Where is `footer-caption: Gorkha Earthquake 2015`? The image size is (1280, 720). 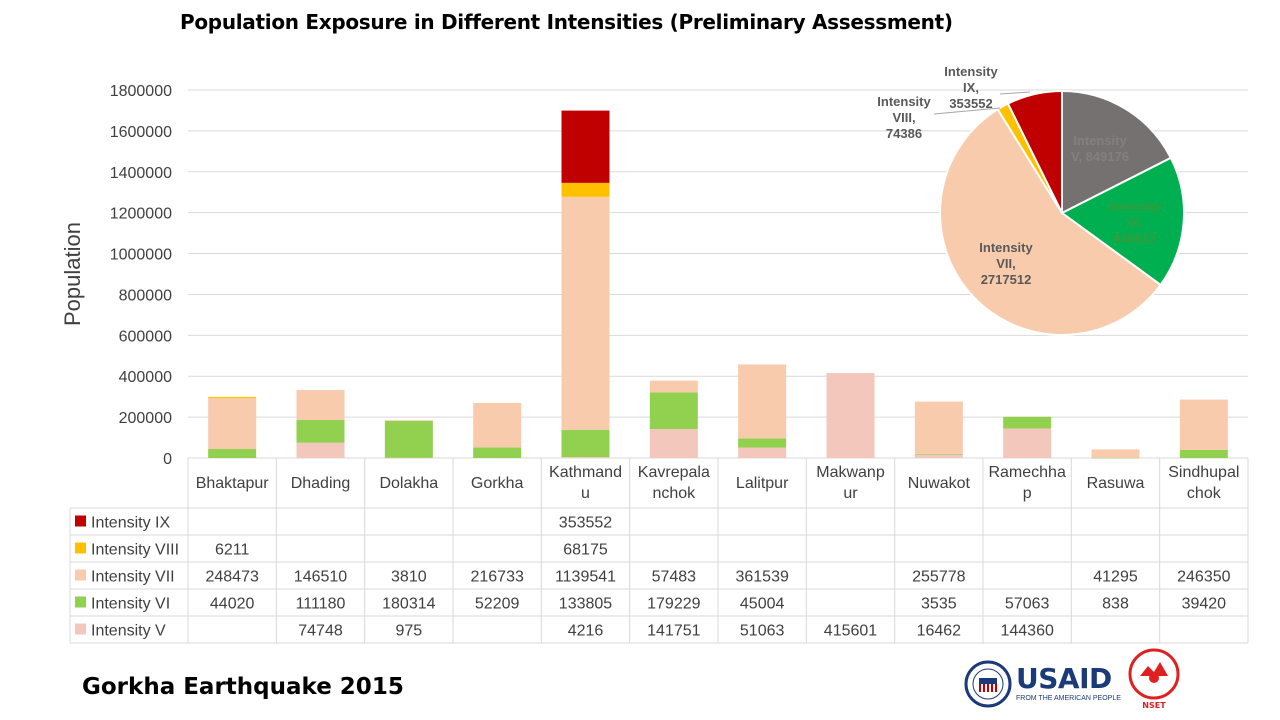
footer-caption: Gorkha Earthquake 2015 is located at coordinates (243, 687).